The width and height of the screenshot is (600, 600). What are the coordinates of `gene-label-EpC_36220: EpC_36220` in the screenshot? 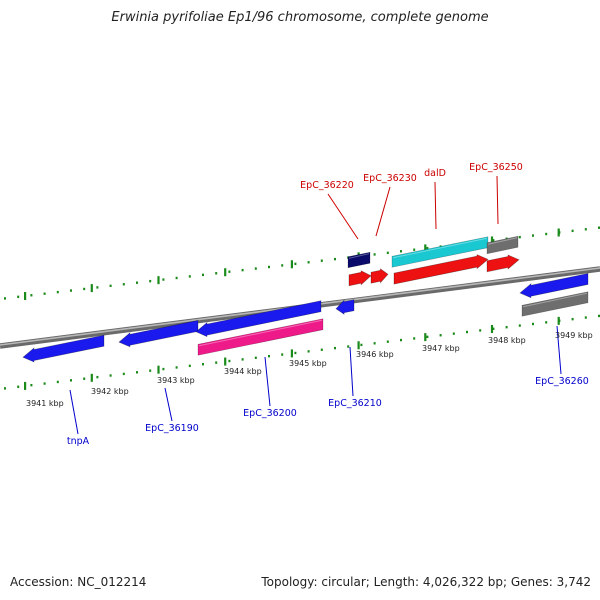 It's located at (327, 185).